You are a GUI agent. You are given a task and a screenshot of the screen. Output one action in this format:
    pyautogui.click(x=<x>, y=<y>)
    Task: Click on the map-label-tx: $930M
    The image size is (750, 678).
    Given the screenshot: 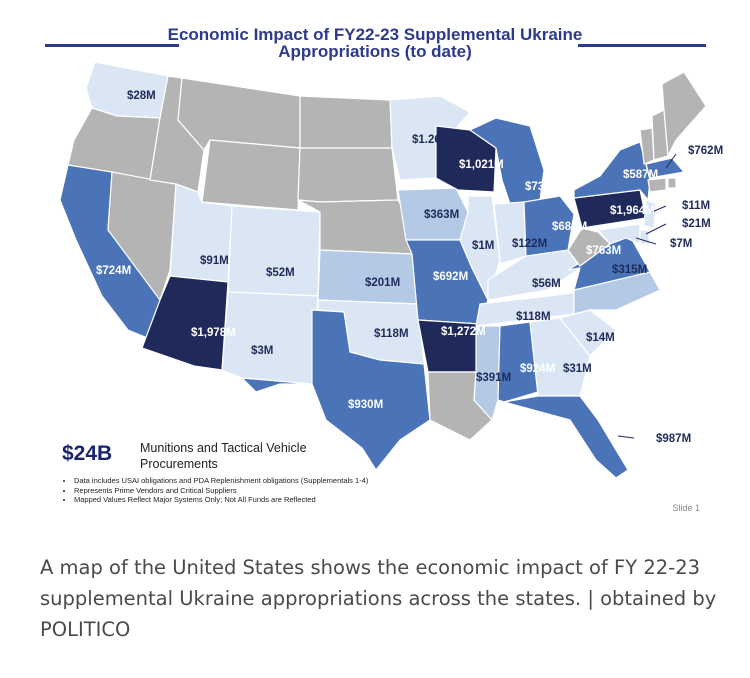 What is the action you would take?
    pyautogui.click(x=365, y=405)
    